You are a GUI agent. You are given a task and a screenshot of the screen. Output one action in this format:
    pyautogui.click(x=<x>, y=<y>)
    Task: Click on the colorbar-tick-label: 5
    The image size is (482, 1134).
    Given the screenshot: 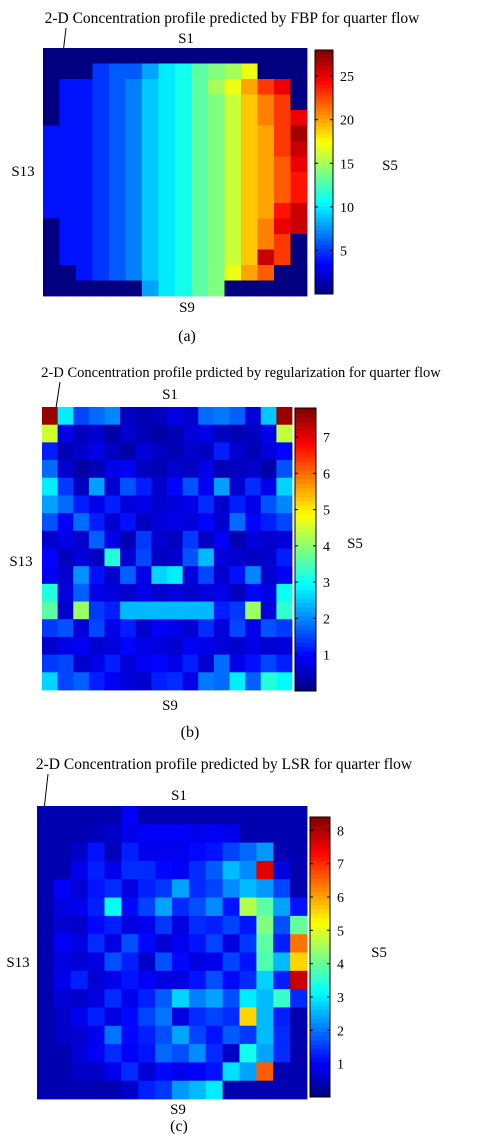 What is the action you would take?
    pyautogui.click(x=326, y=511)
    